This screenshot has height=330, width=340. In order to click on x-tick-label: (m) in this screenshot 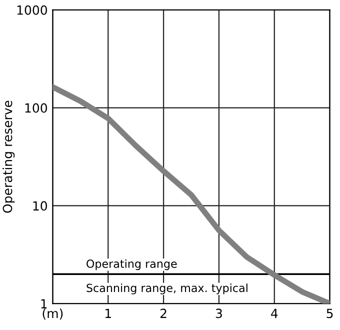, I will do `click(52, 314)`.